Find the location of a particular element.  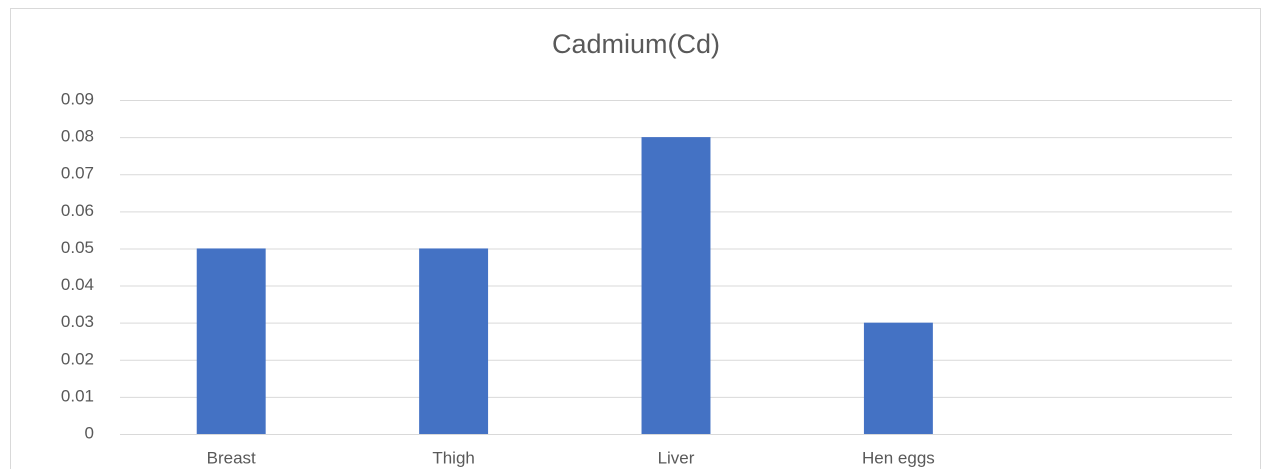

y-tick-label: 0.06 is located at coordinates (77, 210).